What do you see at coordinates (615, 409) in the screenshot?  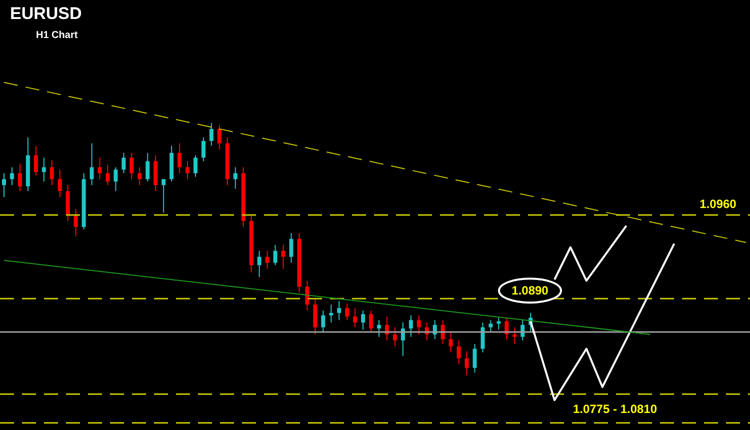 I see `annotation: 1.0775 - 1.0810` at bounding box center [615, 409].